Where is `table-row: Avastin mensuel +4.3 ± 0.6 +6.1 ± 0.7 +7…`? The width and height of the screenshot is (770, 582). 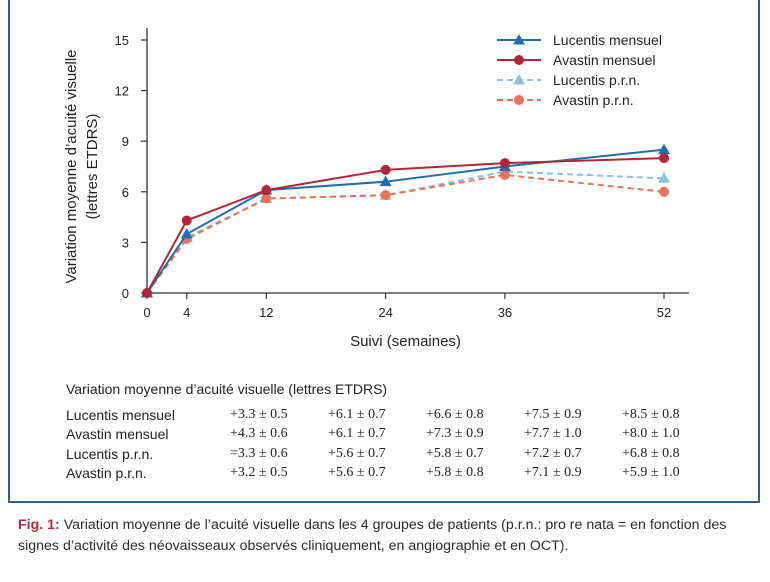 table-row: Avastin mensuel +4.3 ± 0.6 +6.1 ± 0.7 +7… is located at coordinates (393, 435).